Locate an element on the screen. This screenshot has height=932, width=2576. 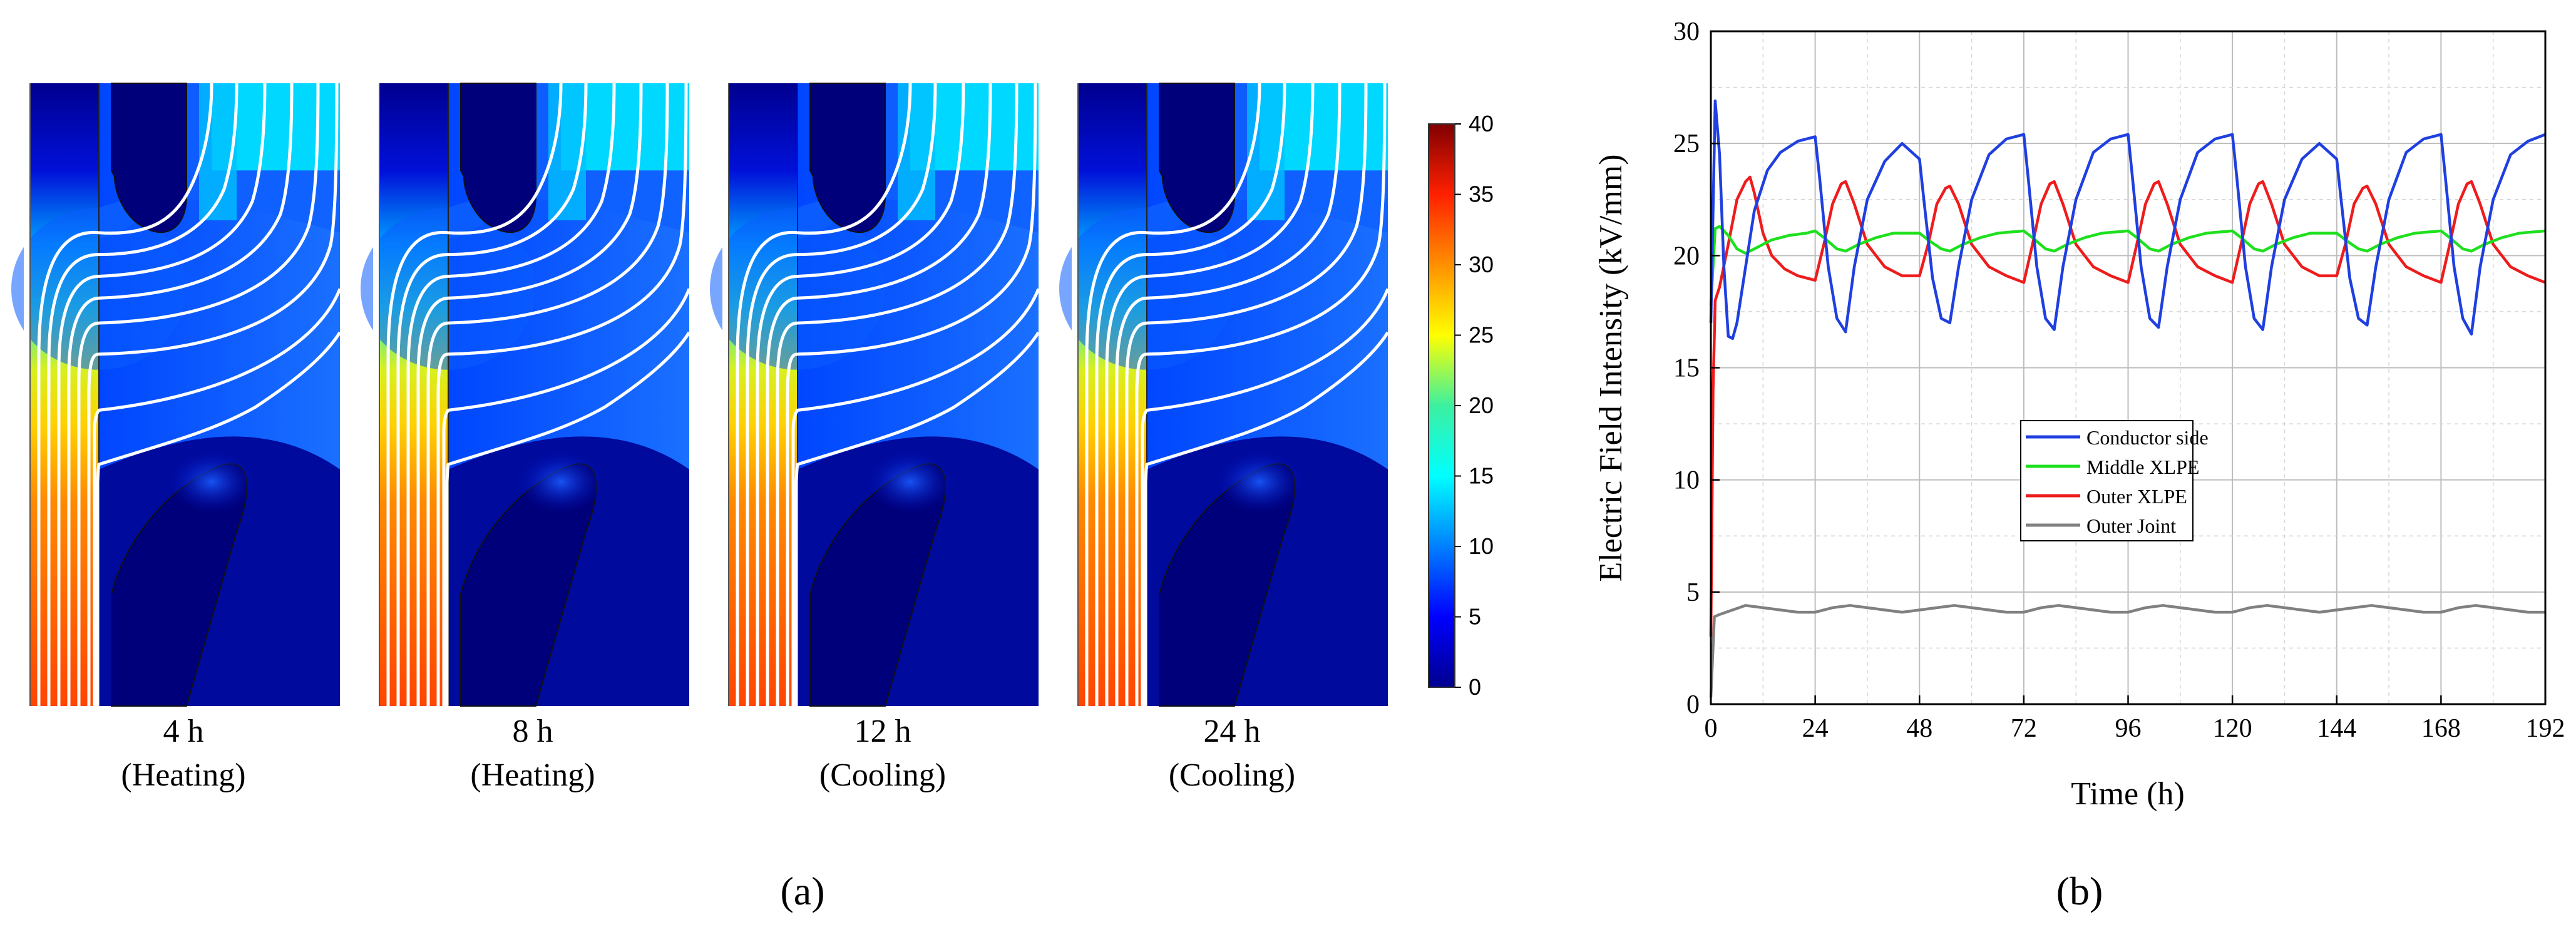
x-tick-label: 168 is located at coordinates (2441, 728).